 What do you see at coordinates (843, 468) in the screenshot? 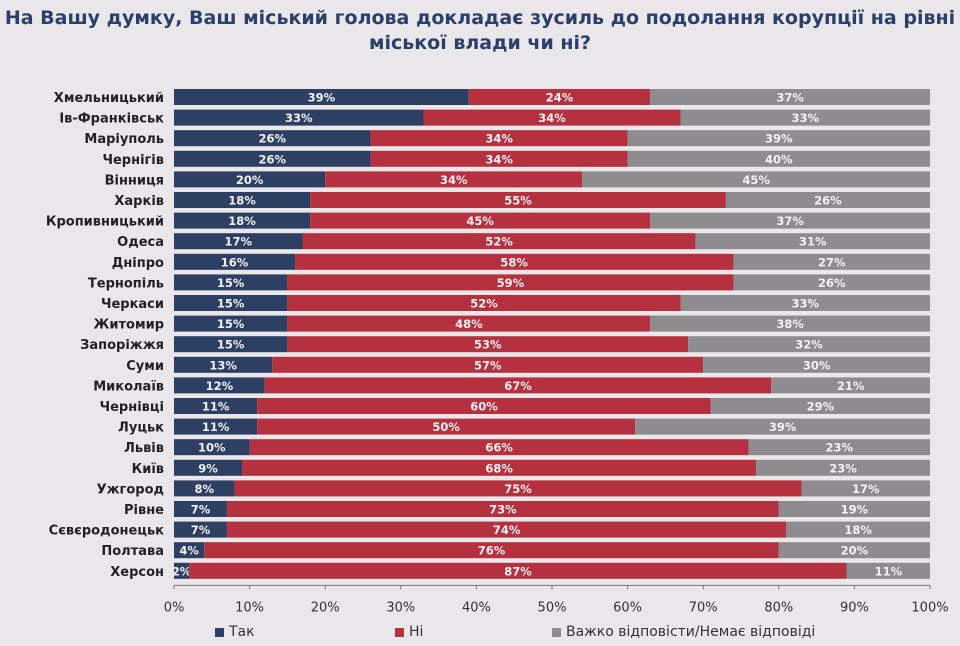
I see `data-label: 23%` at bounding box center [843, 468].